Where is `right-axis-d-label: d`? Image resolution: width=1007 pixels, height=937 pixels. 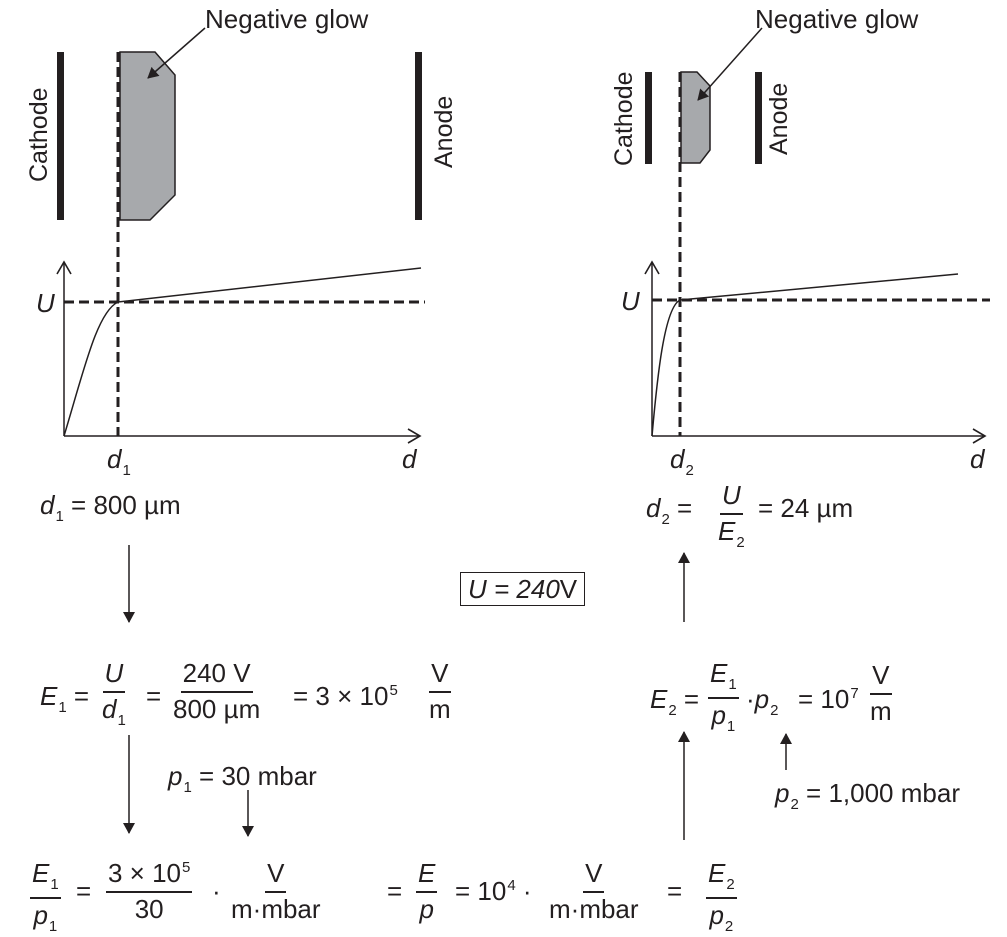 right-axis-d-label: d is located at coordinates (977, 459).